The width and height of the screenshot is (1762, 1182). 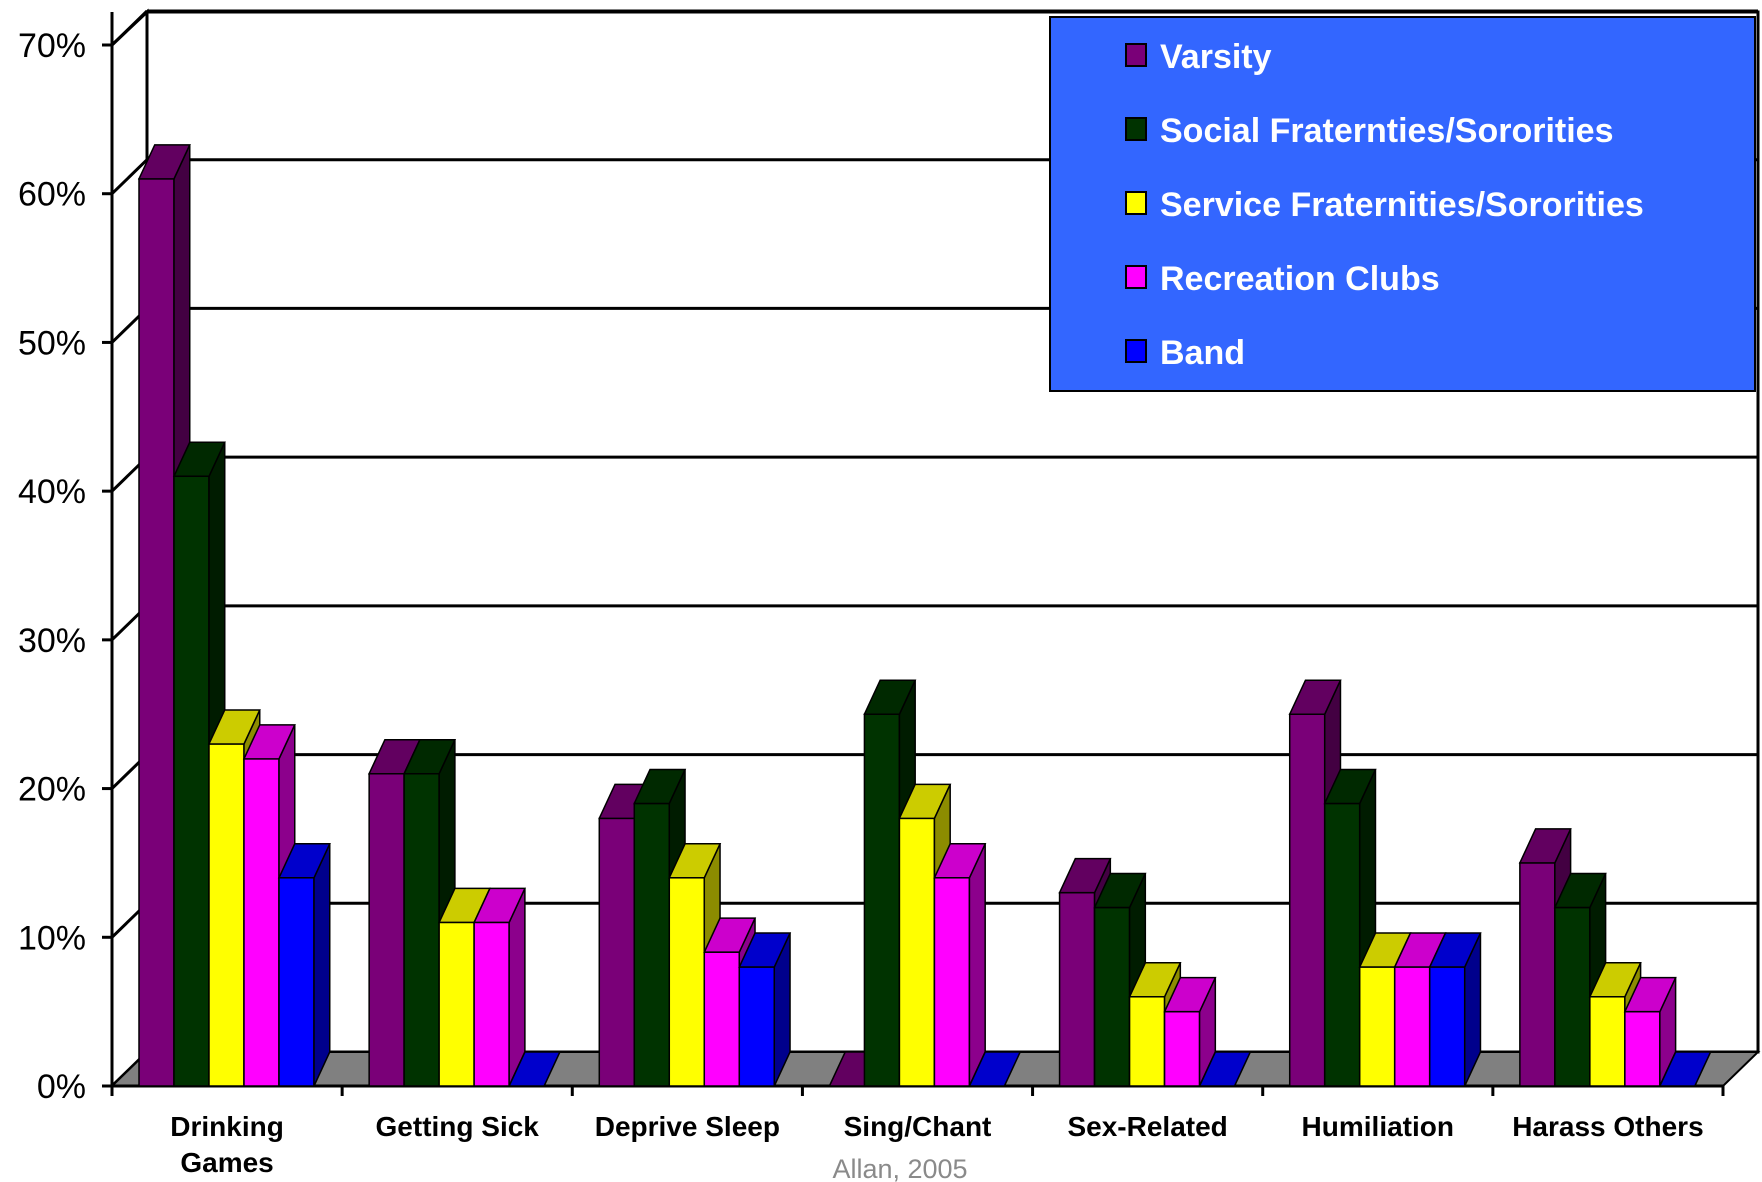 What do you see at coordinates (61, 1087) in the screenshot?
I see `y-tick-label: 0%` at bounding box center [61, 1087].